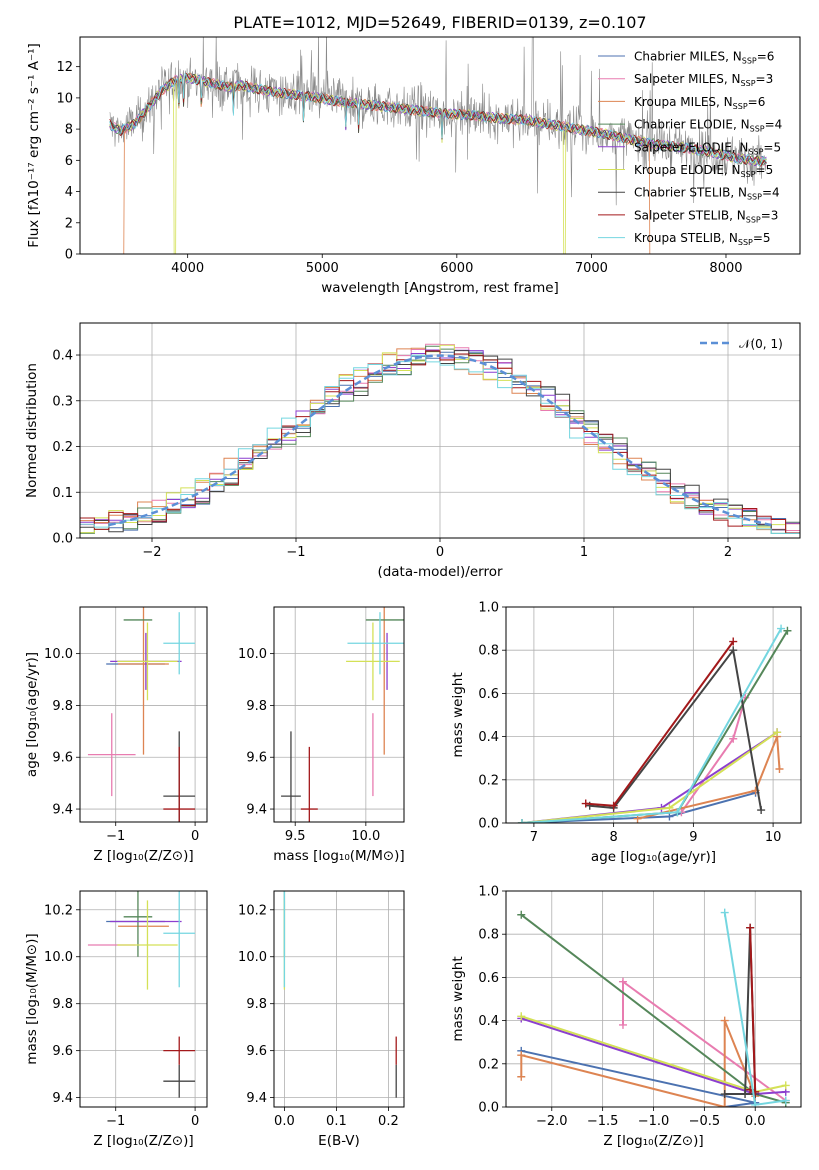 The width and height of the screenshot is (819, 1170). I want to click on x-tick-label: 8000, so click(725, 268).